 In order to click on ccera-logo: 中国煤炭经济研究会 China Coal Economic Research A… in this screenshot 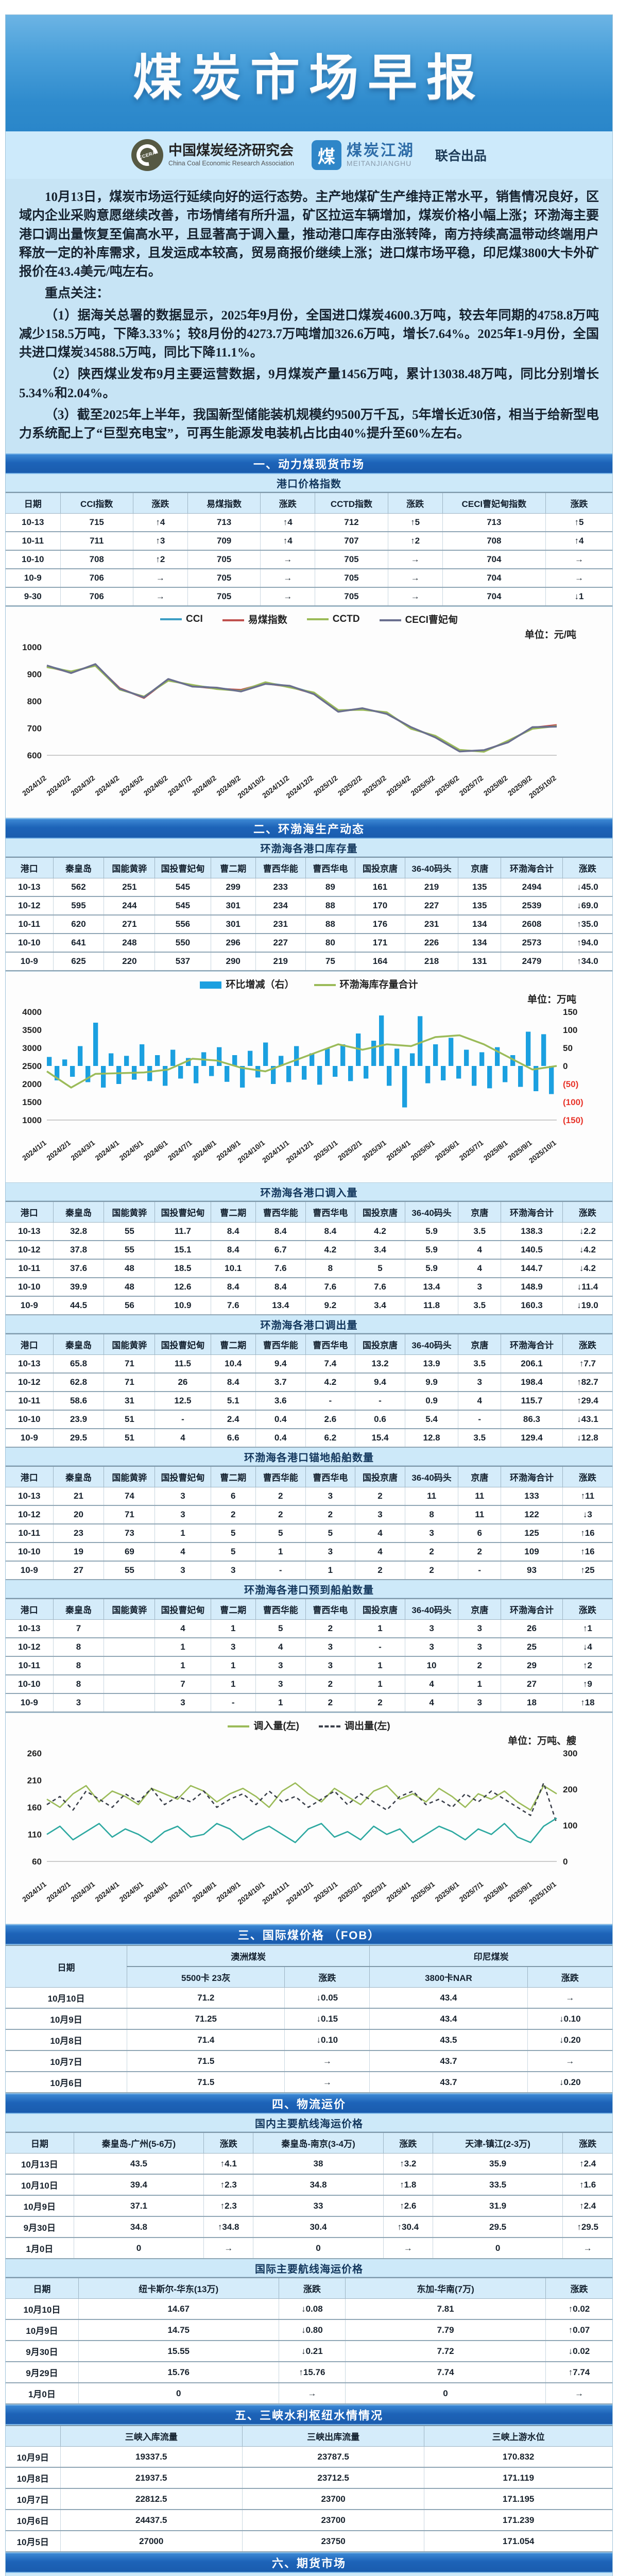, I will do `click(213, 155)`.